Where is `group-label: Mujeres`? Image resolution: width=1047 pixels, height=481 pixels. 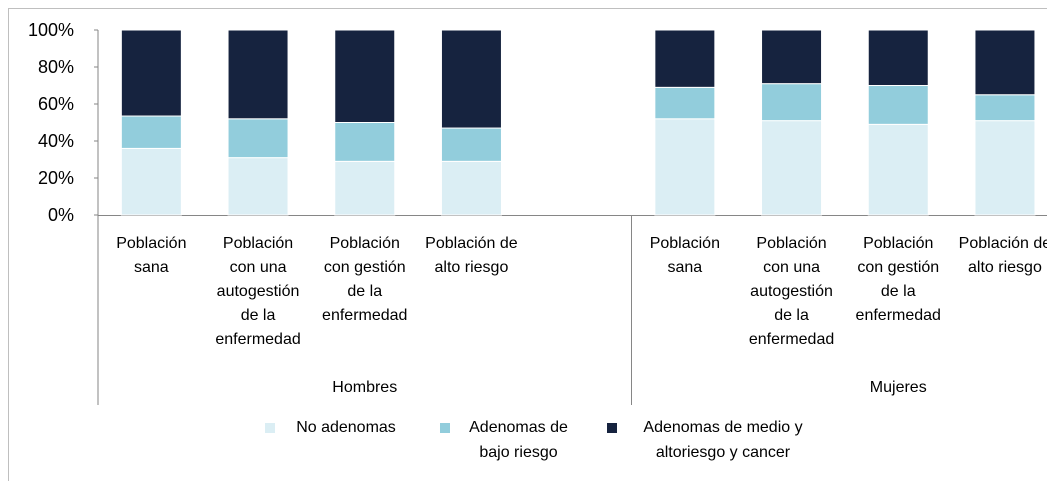
group-label: Mujeres is located at coordinates (898, 387).